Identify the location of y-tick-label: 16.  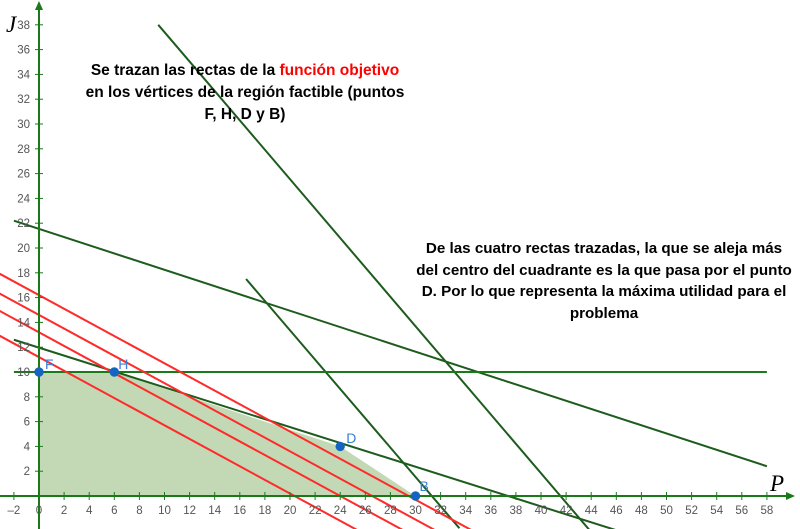
(23, 299).